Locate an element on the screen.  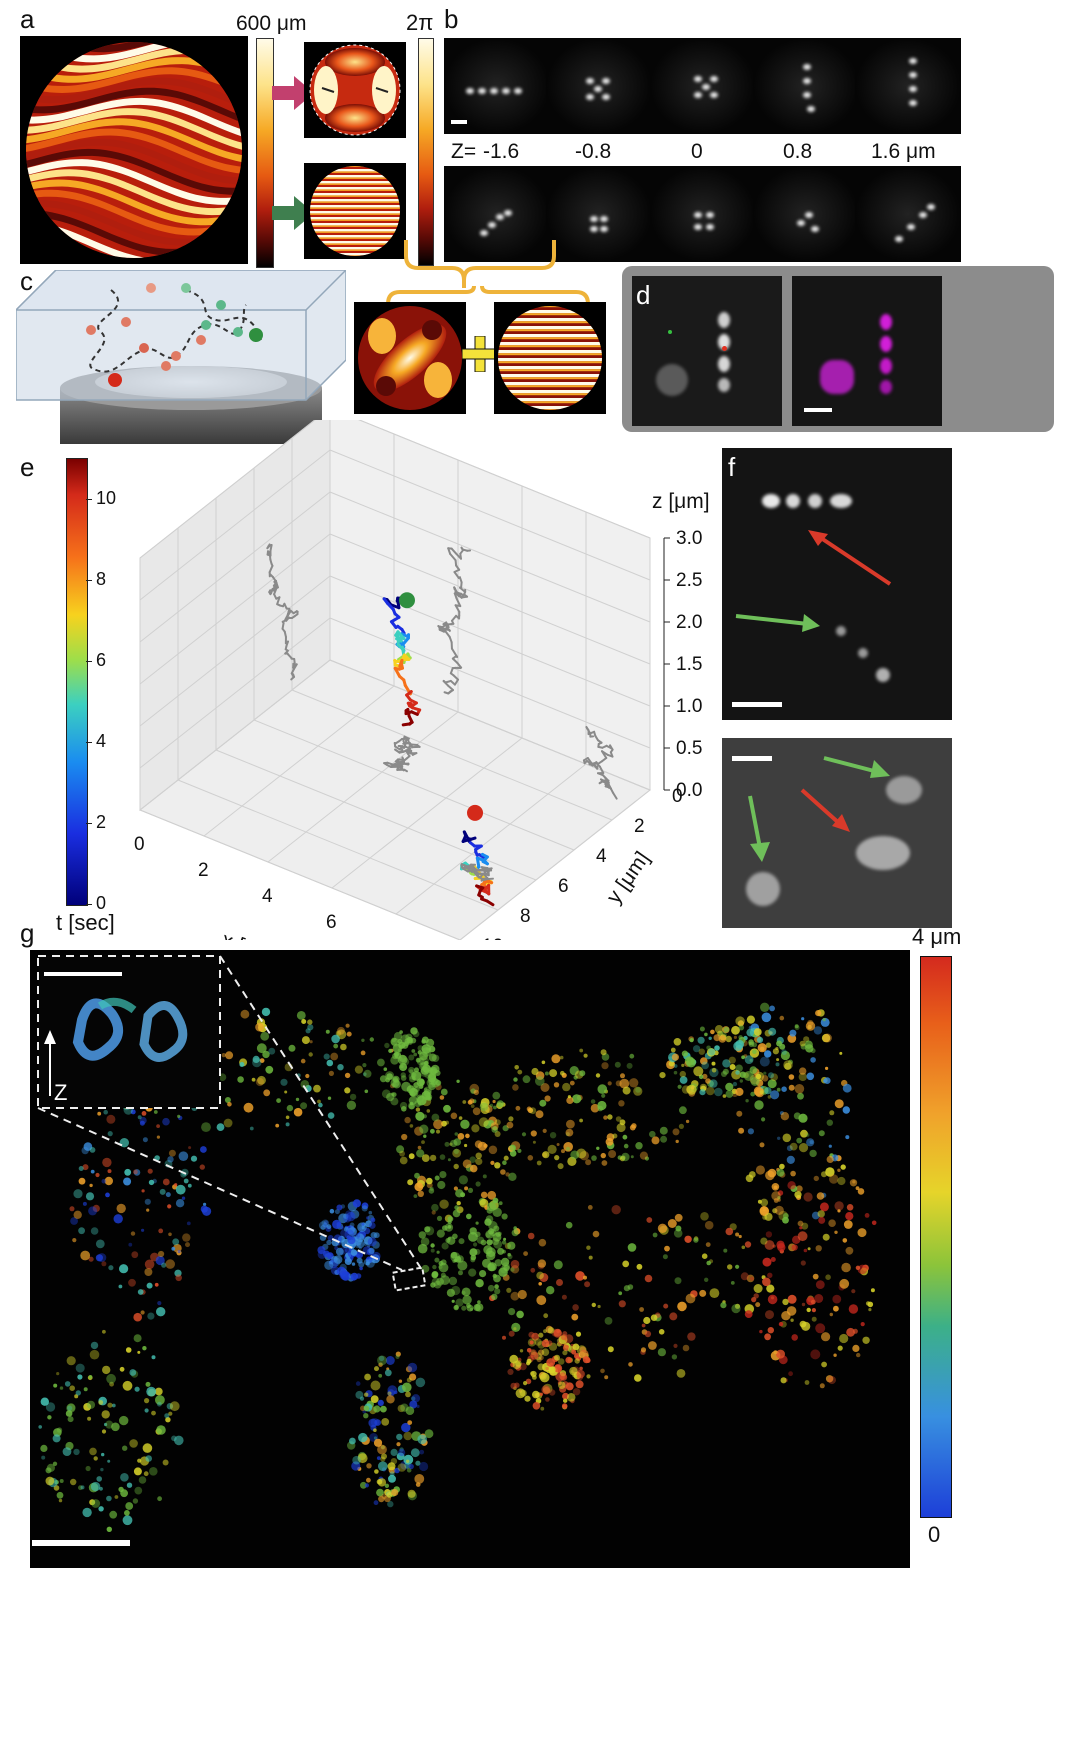
z-value-2: -0.8 is located at coordinates (593, 151).